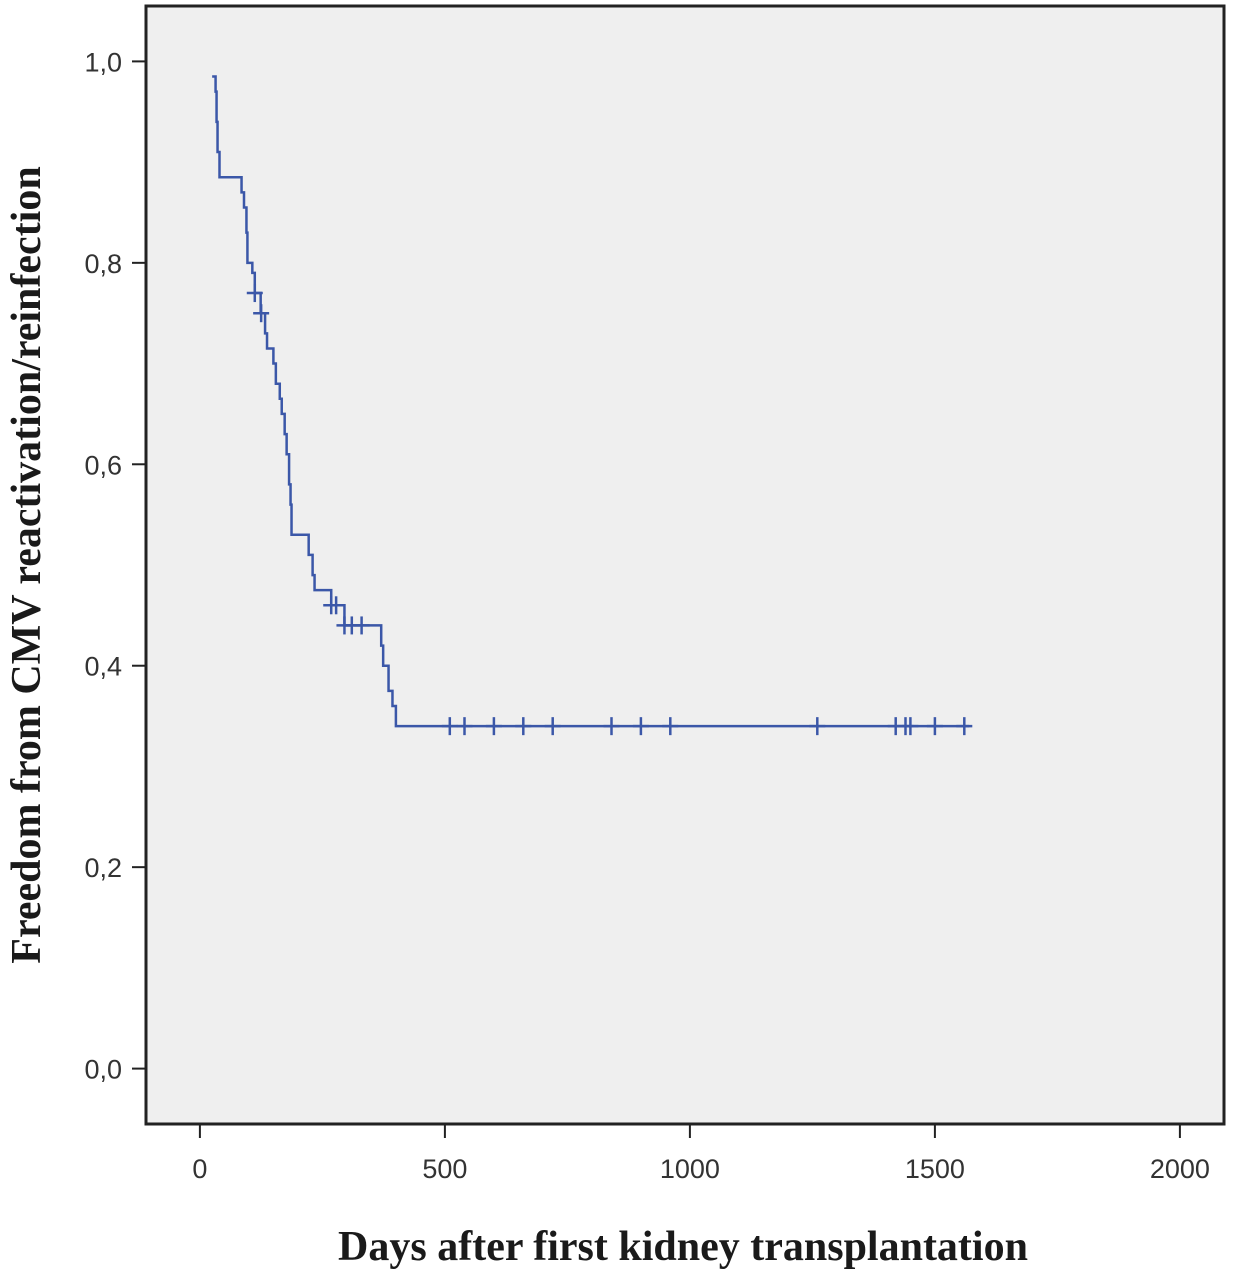 Image resolution: width=1233 pixels, height=1280 pixels. What do you see at coordinates (103, 62) in the screenshot?
I see `y-tick-label: 1,0` at bounding box center [103, 62].